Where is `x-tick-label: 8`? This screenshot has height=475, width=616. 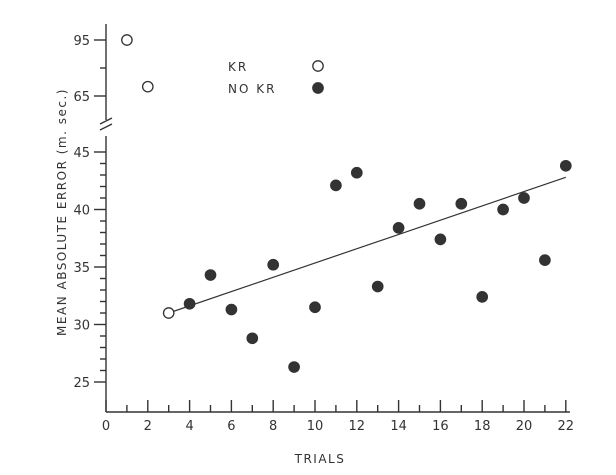 x-tick-label: 8 is located at coordinates (273, 426).